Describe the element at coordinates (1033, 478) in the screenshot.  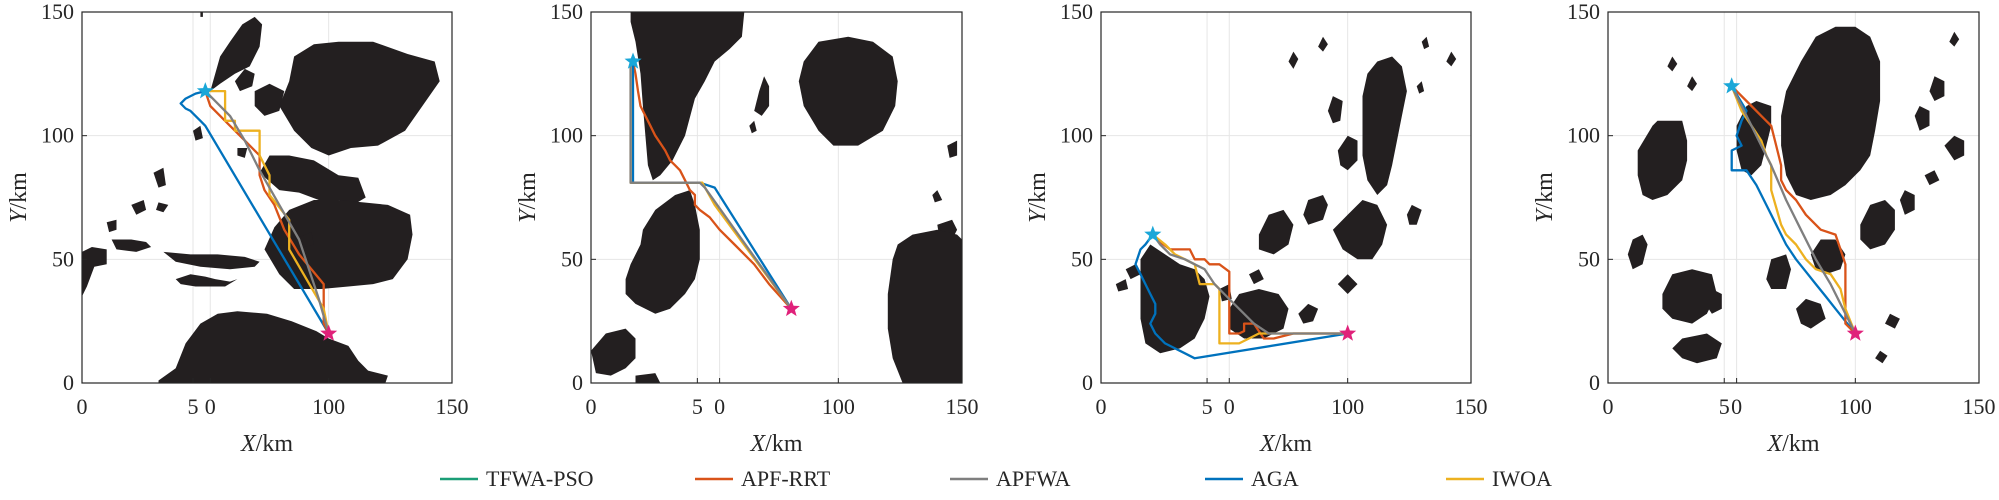
I see `legend-label-apfwa: APFWA` at that location.